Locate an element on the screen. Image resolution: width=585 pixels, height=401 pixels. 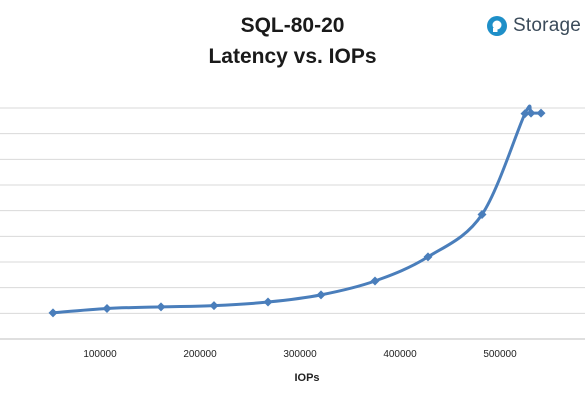
brand-name: Storage is located at coordinates (547, 25).